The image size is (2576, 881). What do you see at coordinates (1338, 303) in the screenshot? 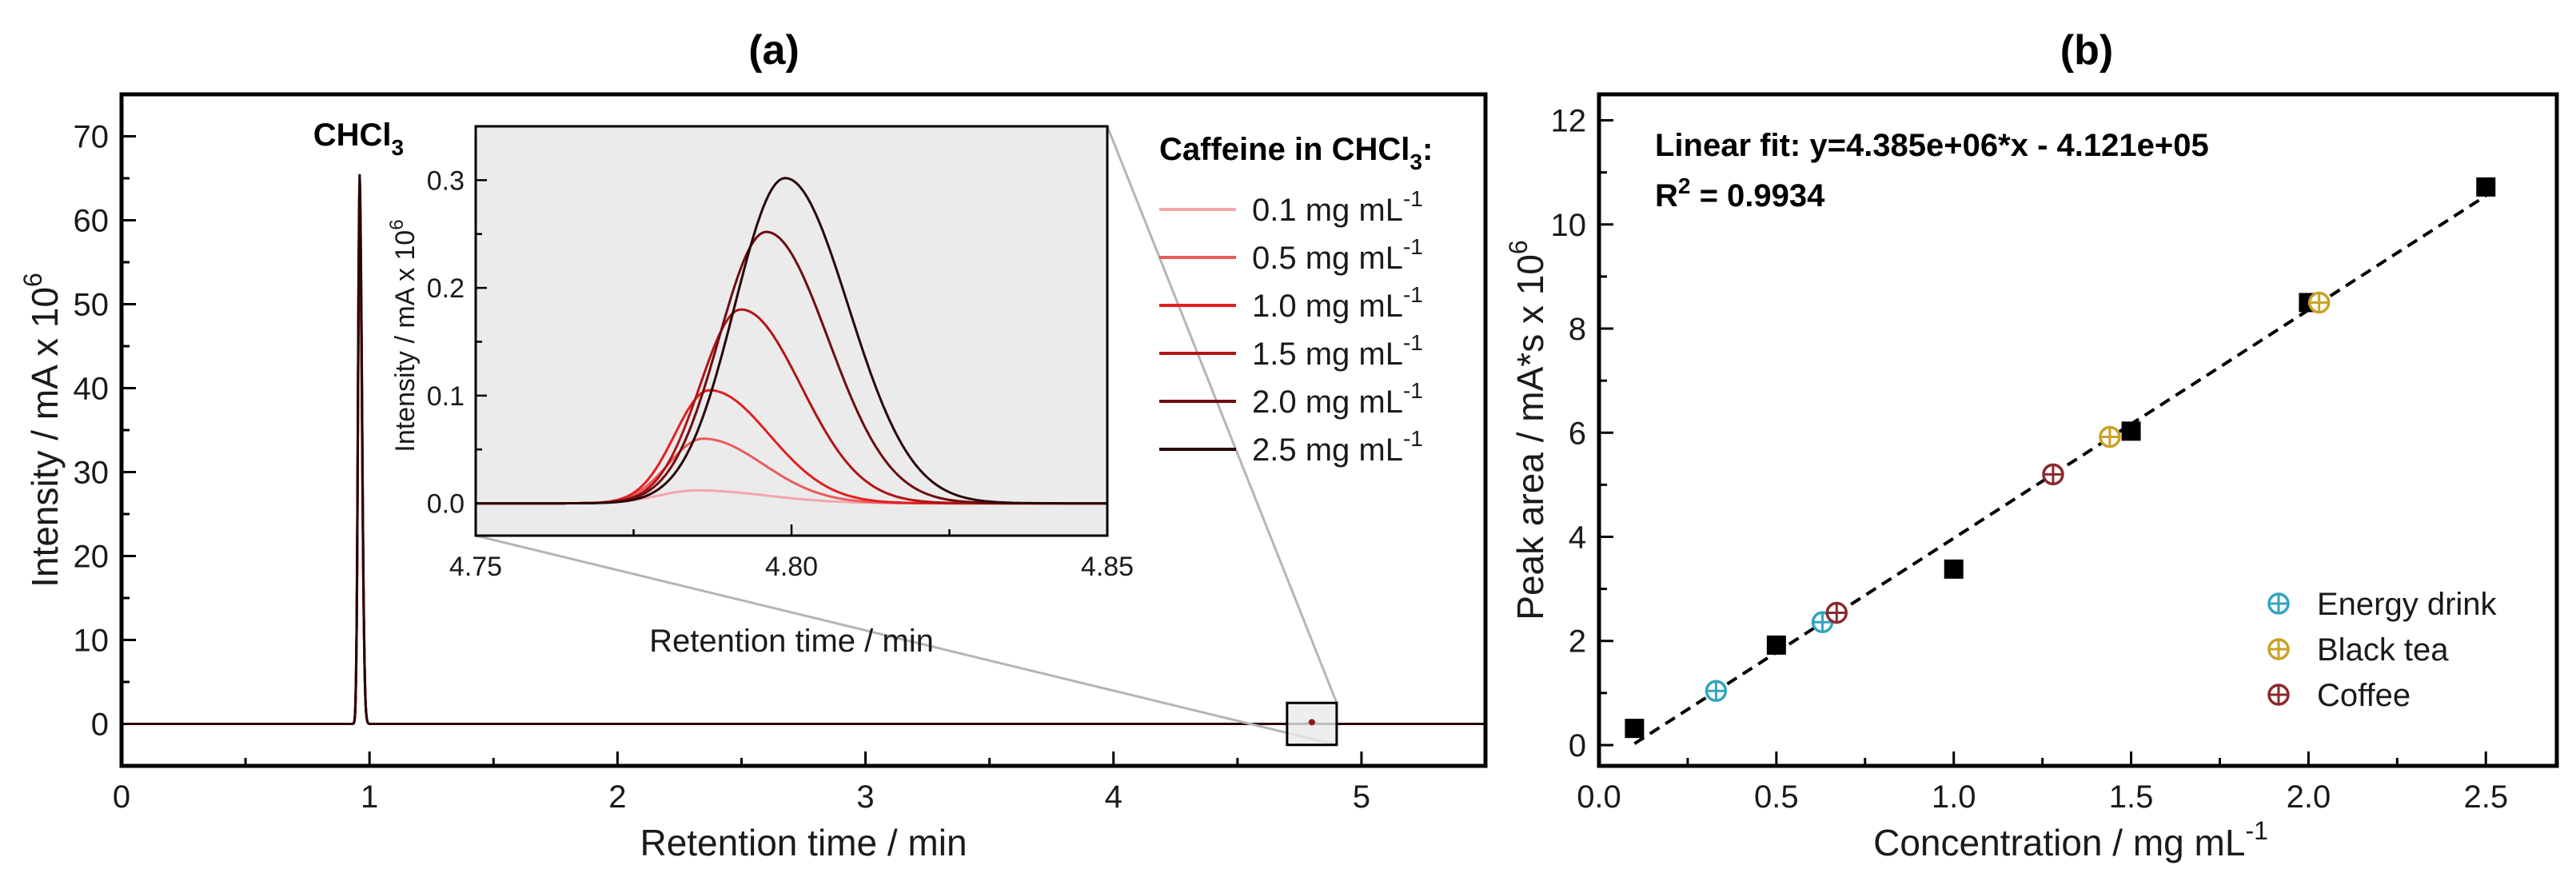
I see `legend-label: 1.0 mg mL-1` at bounding box center [1338, 303].